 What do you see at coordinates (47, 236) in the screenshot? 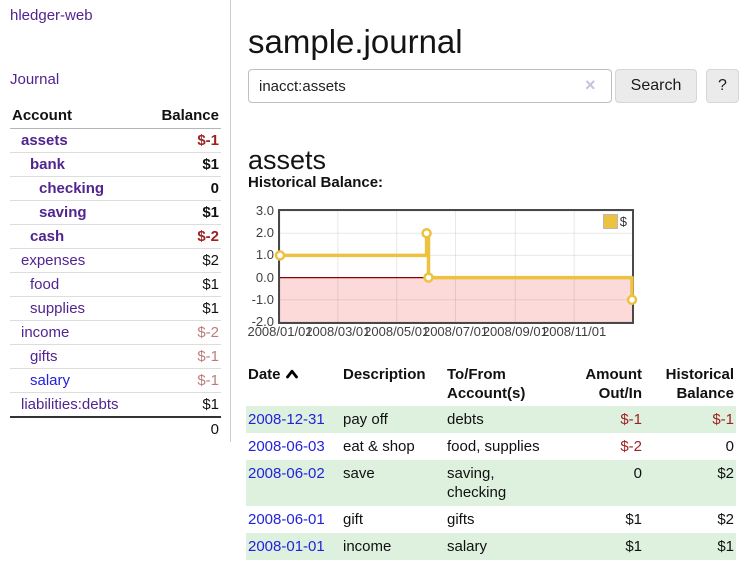
I see `account-link-cash: cash` at bounding box center [47, 236].